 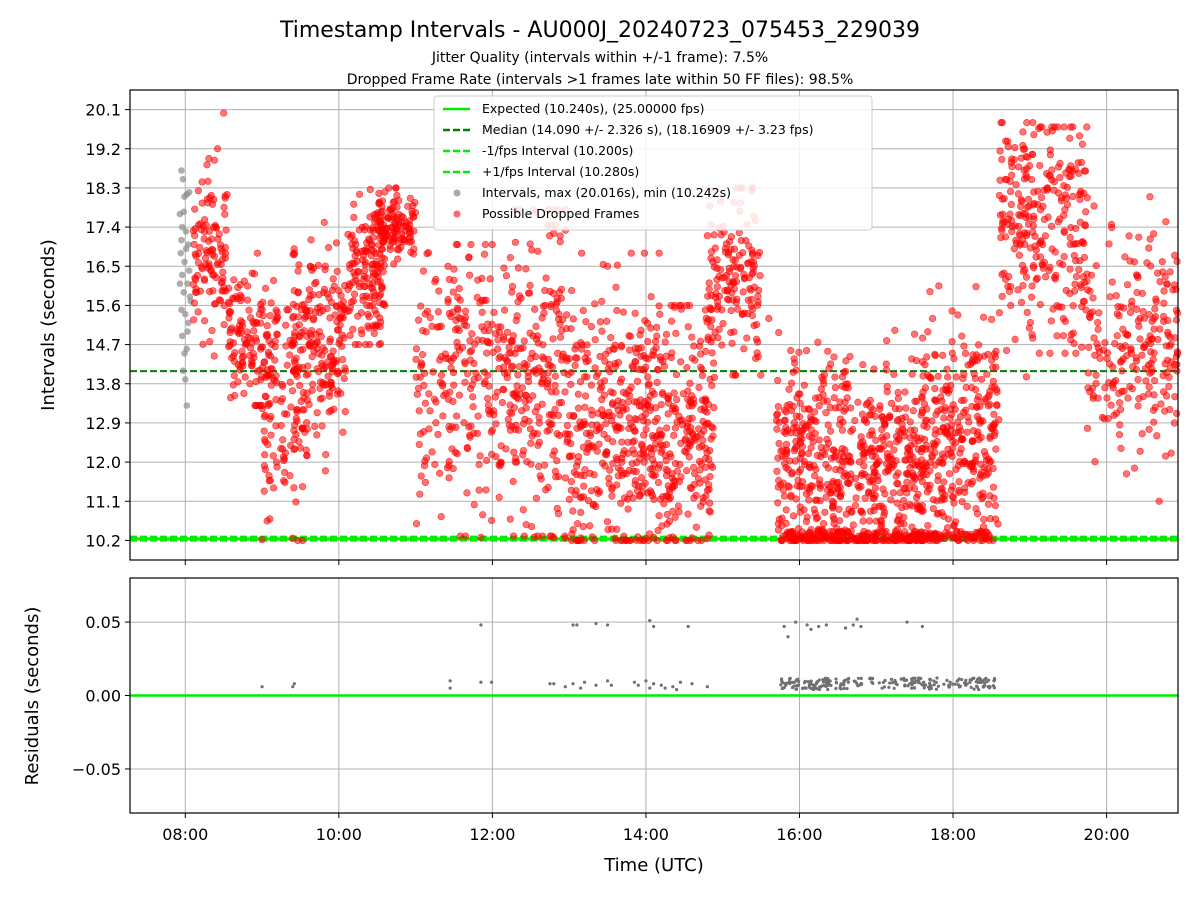 I want to click on interval-point, so click(x=180, y=253).